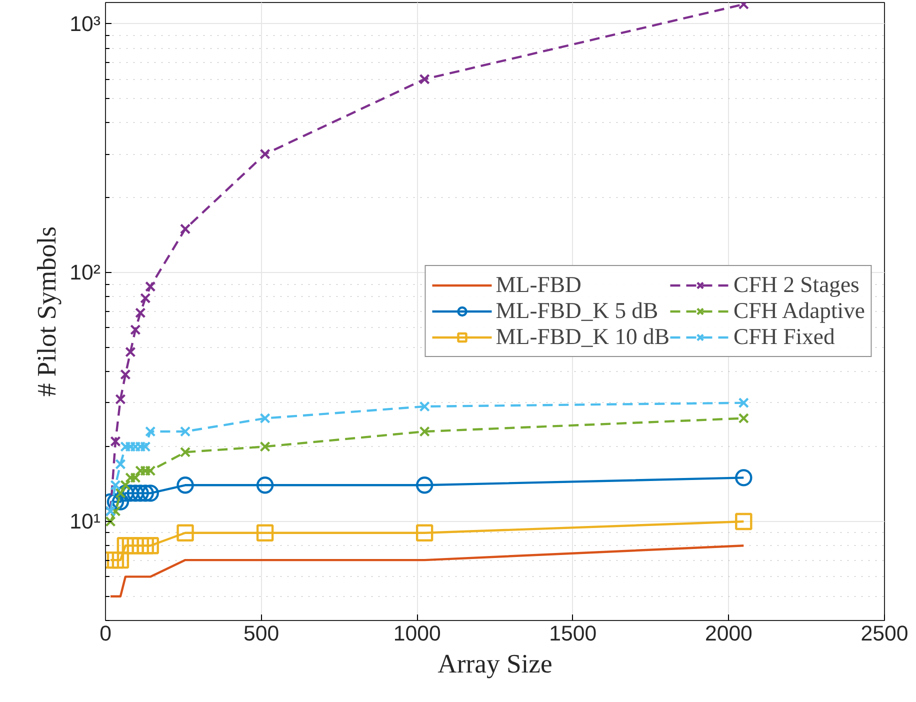 Image resolution: width=916 pixels, height=702 pixels. What do you see at coordinates (884, 634) in the screenshot?
I see `x-tick-label: 2500` at bounding box center [884, 634].